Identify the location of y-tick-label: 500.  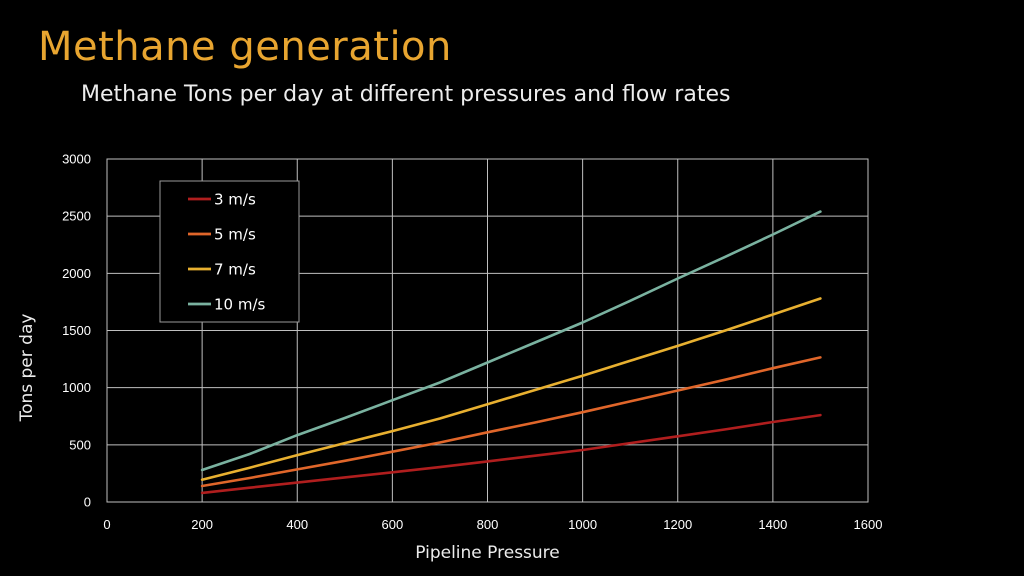
(80, 444).